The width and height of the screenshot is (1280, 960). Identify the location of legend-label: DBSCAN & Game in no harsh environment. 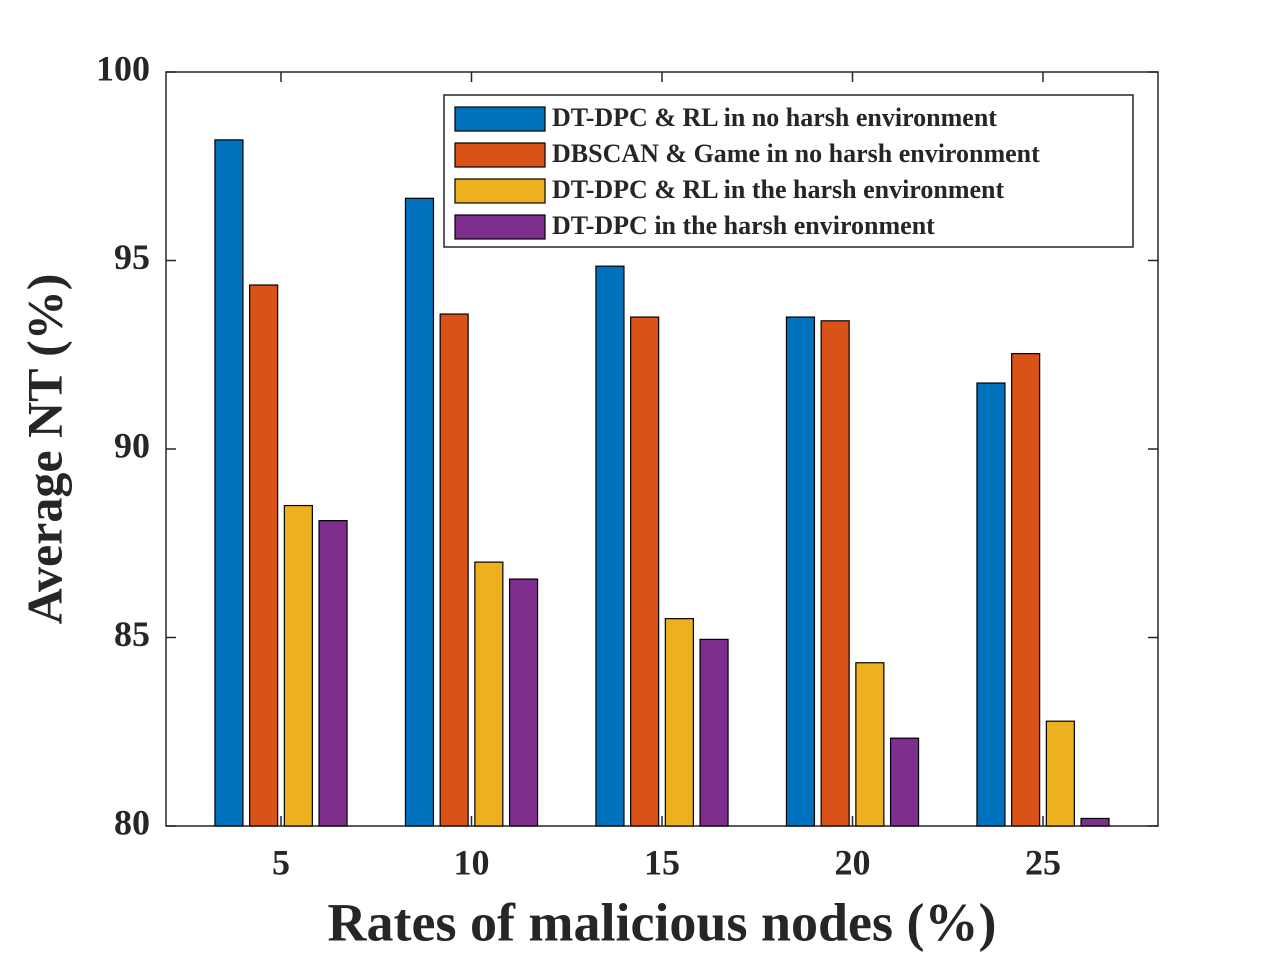
(796, 153).